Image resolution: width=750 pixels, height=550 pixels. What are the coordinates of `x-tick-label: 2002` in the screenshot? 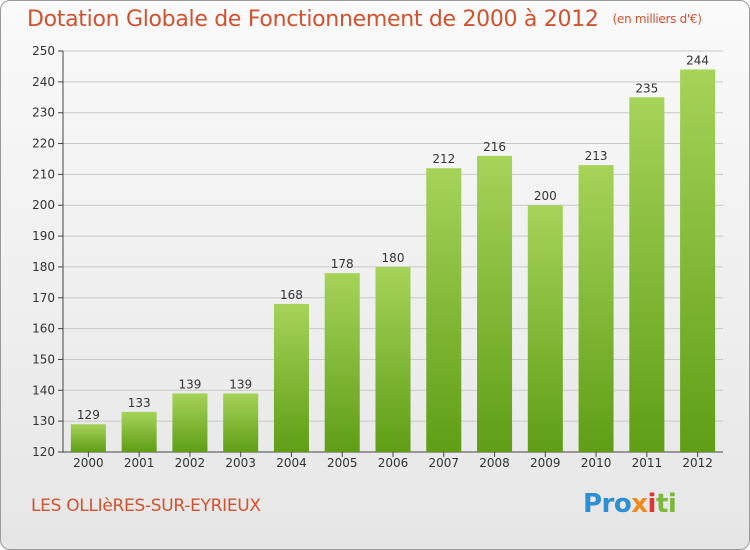 It's located at (190, 463).